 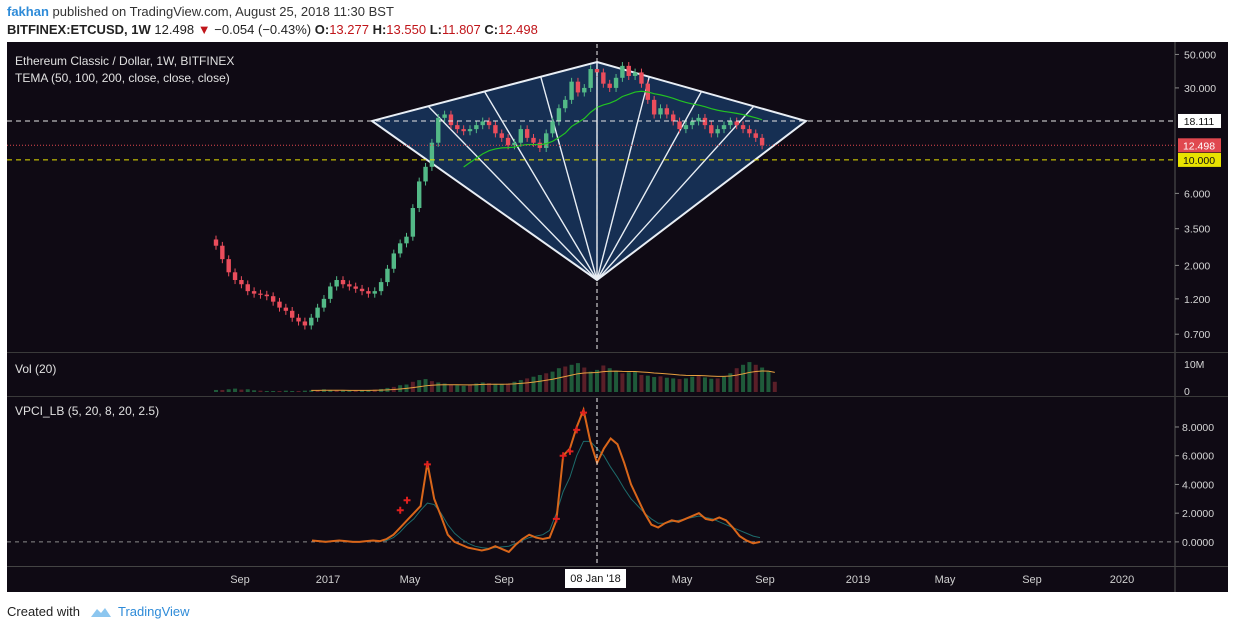 What do you see at coordinates (1200, 89) in the screenshot?
I see `price-tick-label: 30.000` at bounding box center [1200, 89].